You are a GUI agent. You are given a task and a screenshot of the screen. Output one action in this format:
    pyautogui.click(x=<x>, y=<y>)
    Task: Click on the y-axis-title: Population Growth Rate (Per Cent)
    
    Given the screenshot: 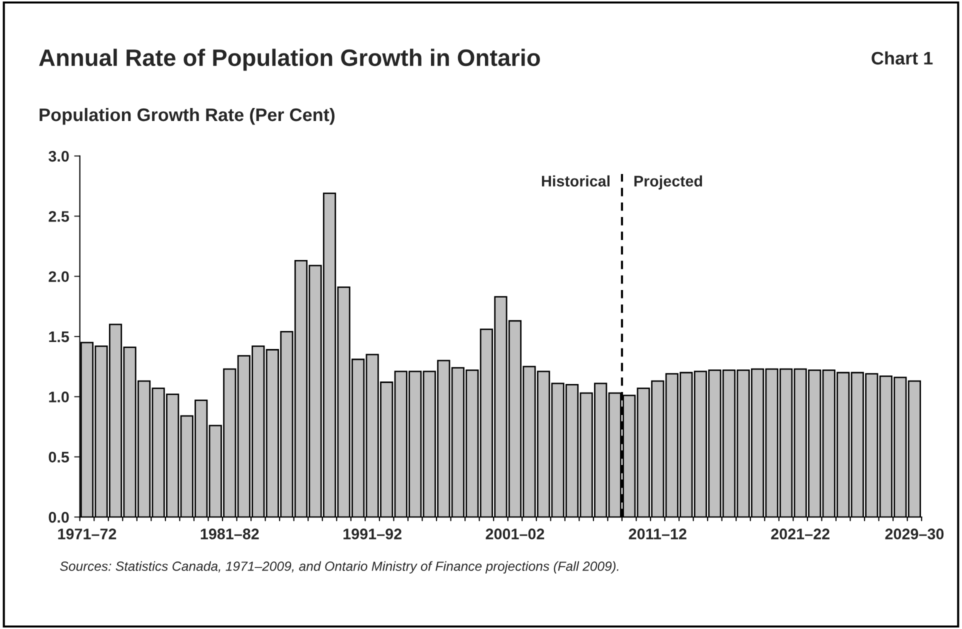 What is the action you would take?
    pyautogui.click(x=187, y=116)
    